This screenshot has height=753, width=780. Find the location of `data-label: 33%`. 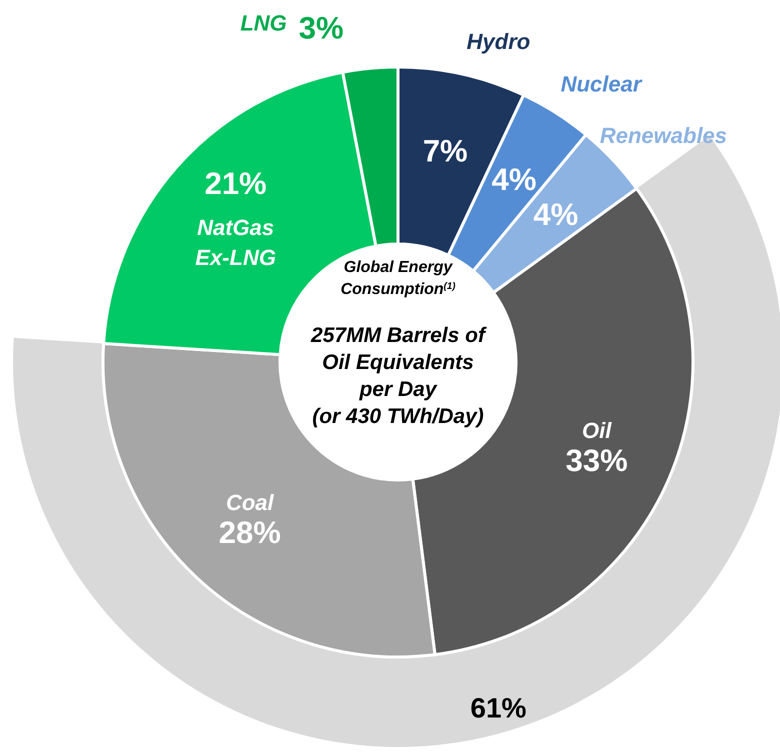

data-label: 33% is located at coordinates (597, 460).